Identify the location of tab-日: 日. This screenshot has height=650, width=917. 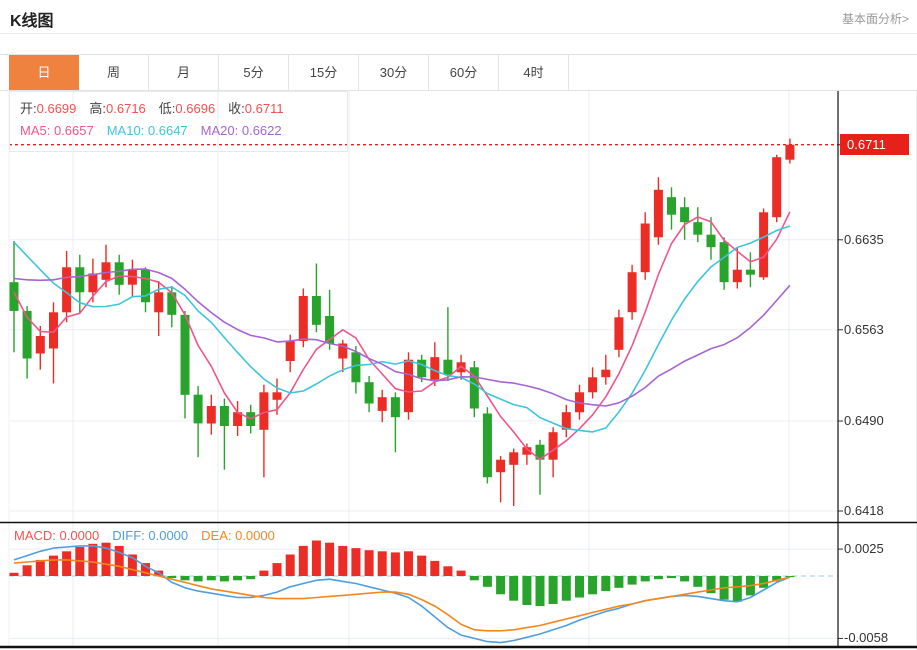
(44, 72).